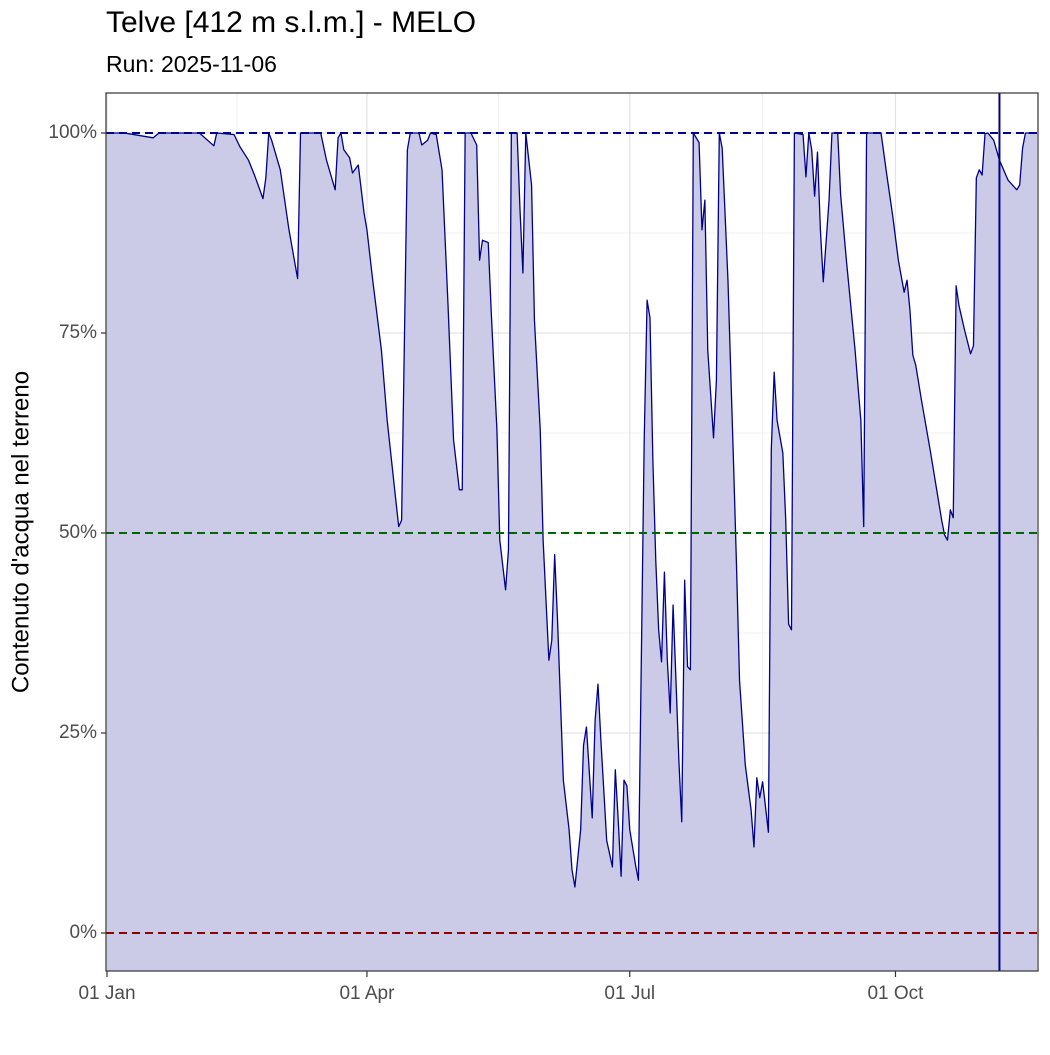 The width and height of the screenshot is (1050, 1055). I want to click on y-tick-label: 50%, so click(78, 532).